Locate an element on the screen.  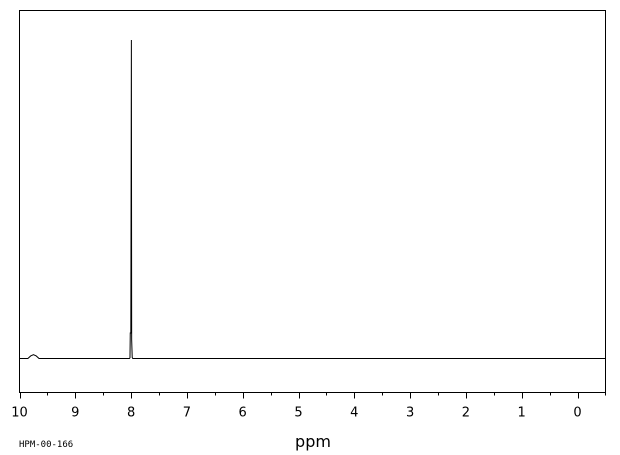
tick-label: 4 is located at coordinates (354, 413).